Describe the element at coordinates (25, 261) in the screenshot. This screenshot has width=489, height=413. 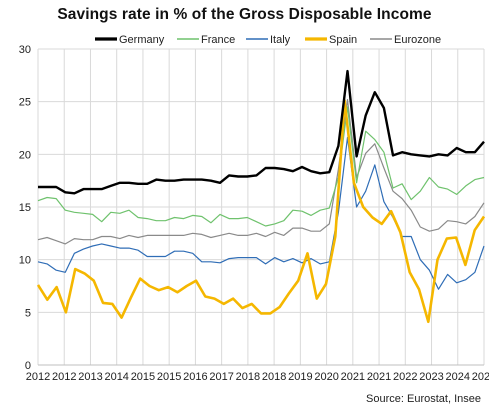
I see `y-tick-label: 10` at that location.